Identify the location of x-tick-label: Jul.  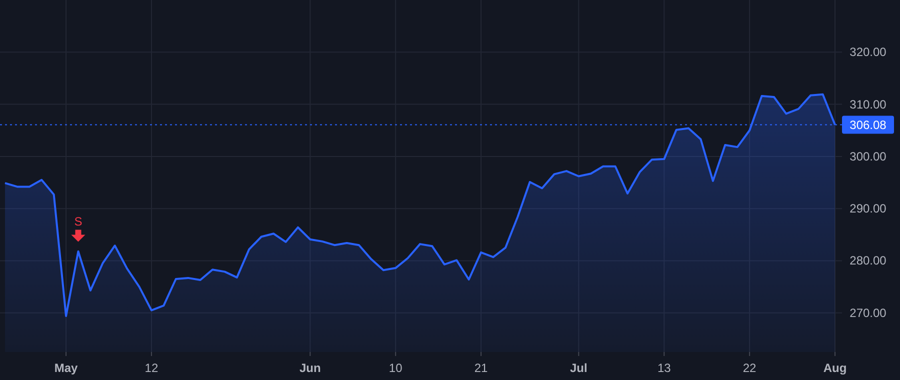
(579, 368).